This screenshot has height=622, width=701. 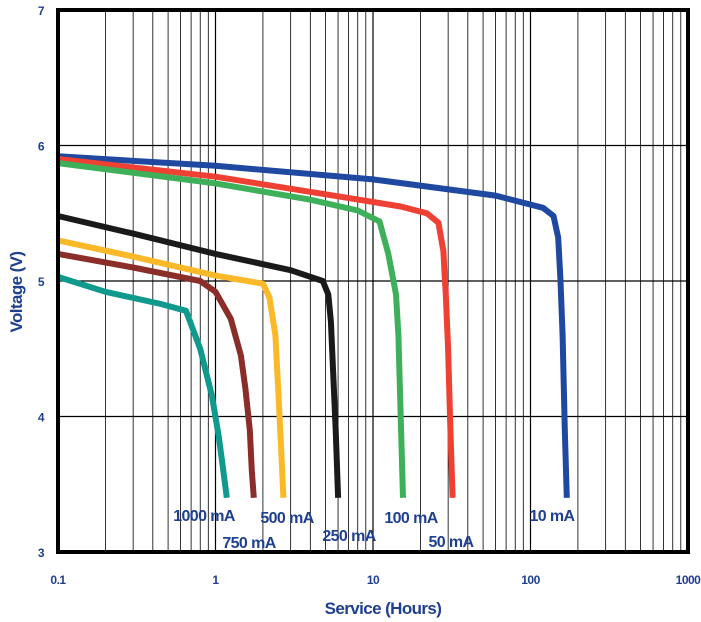 What do you see at coordinates (41, 418) in the screenshot?
I see `y-tick-label: 4` at bounding box center [41, 418].